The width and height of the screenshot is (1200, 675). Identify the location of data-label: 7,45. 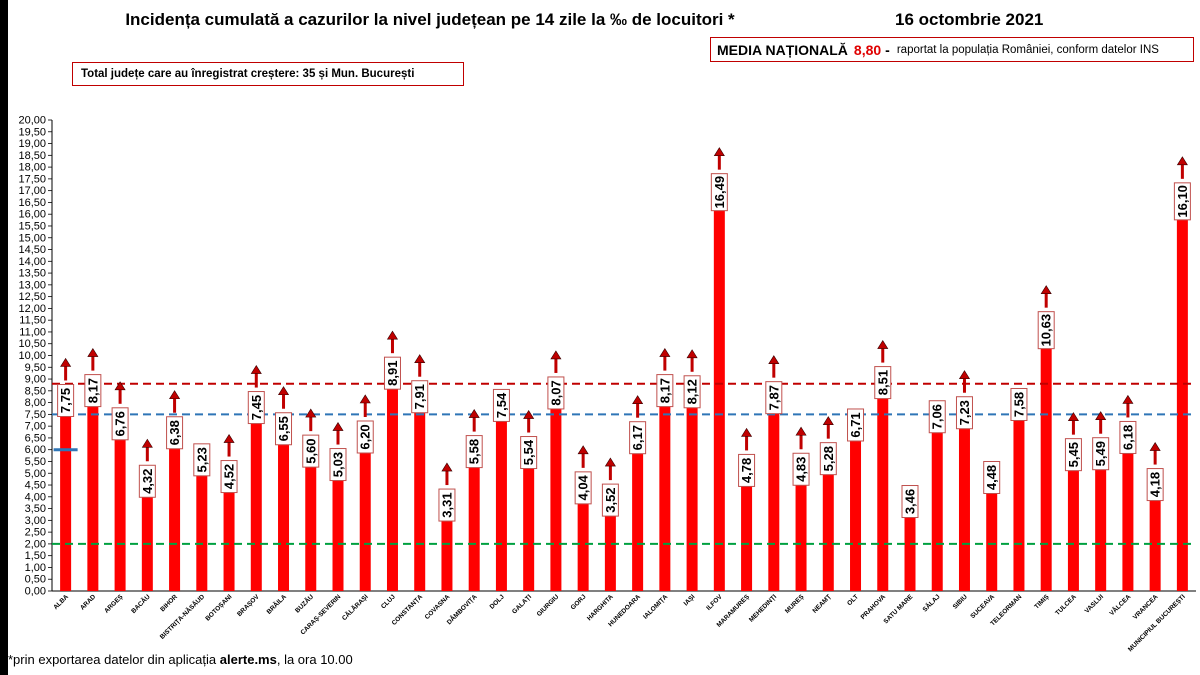
(256, 407).